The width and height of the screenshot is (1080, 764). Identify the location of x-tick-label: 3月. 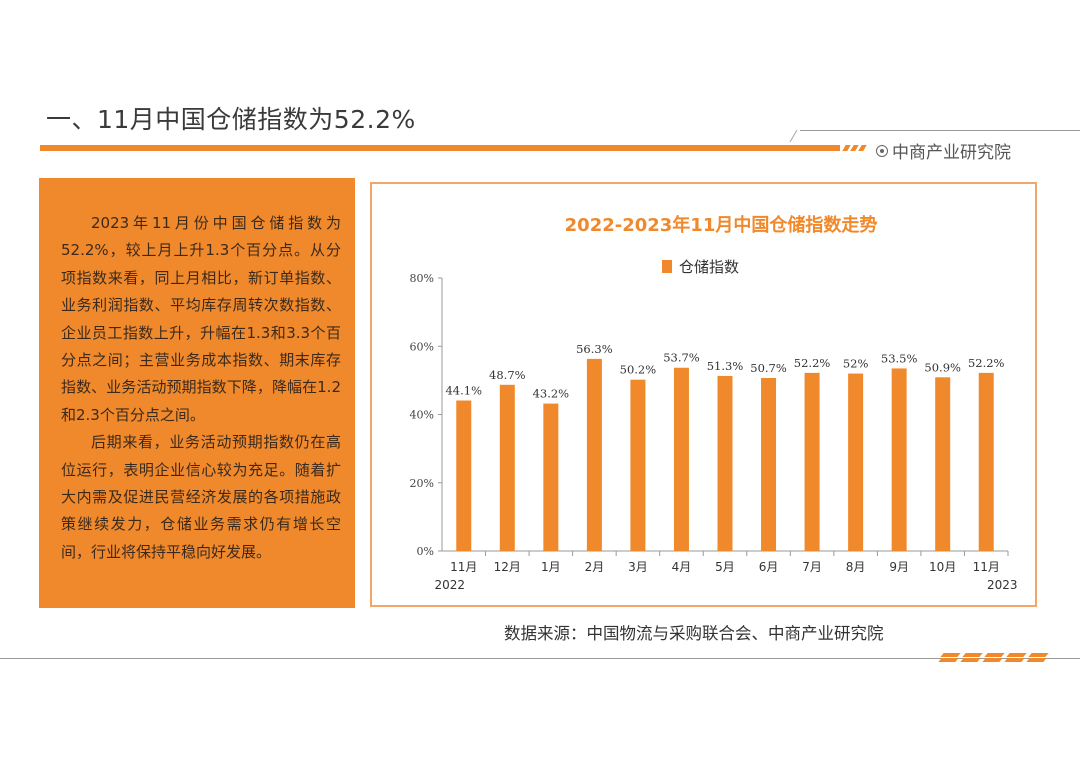
(638, 567).